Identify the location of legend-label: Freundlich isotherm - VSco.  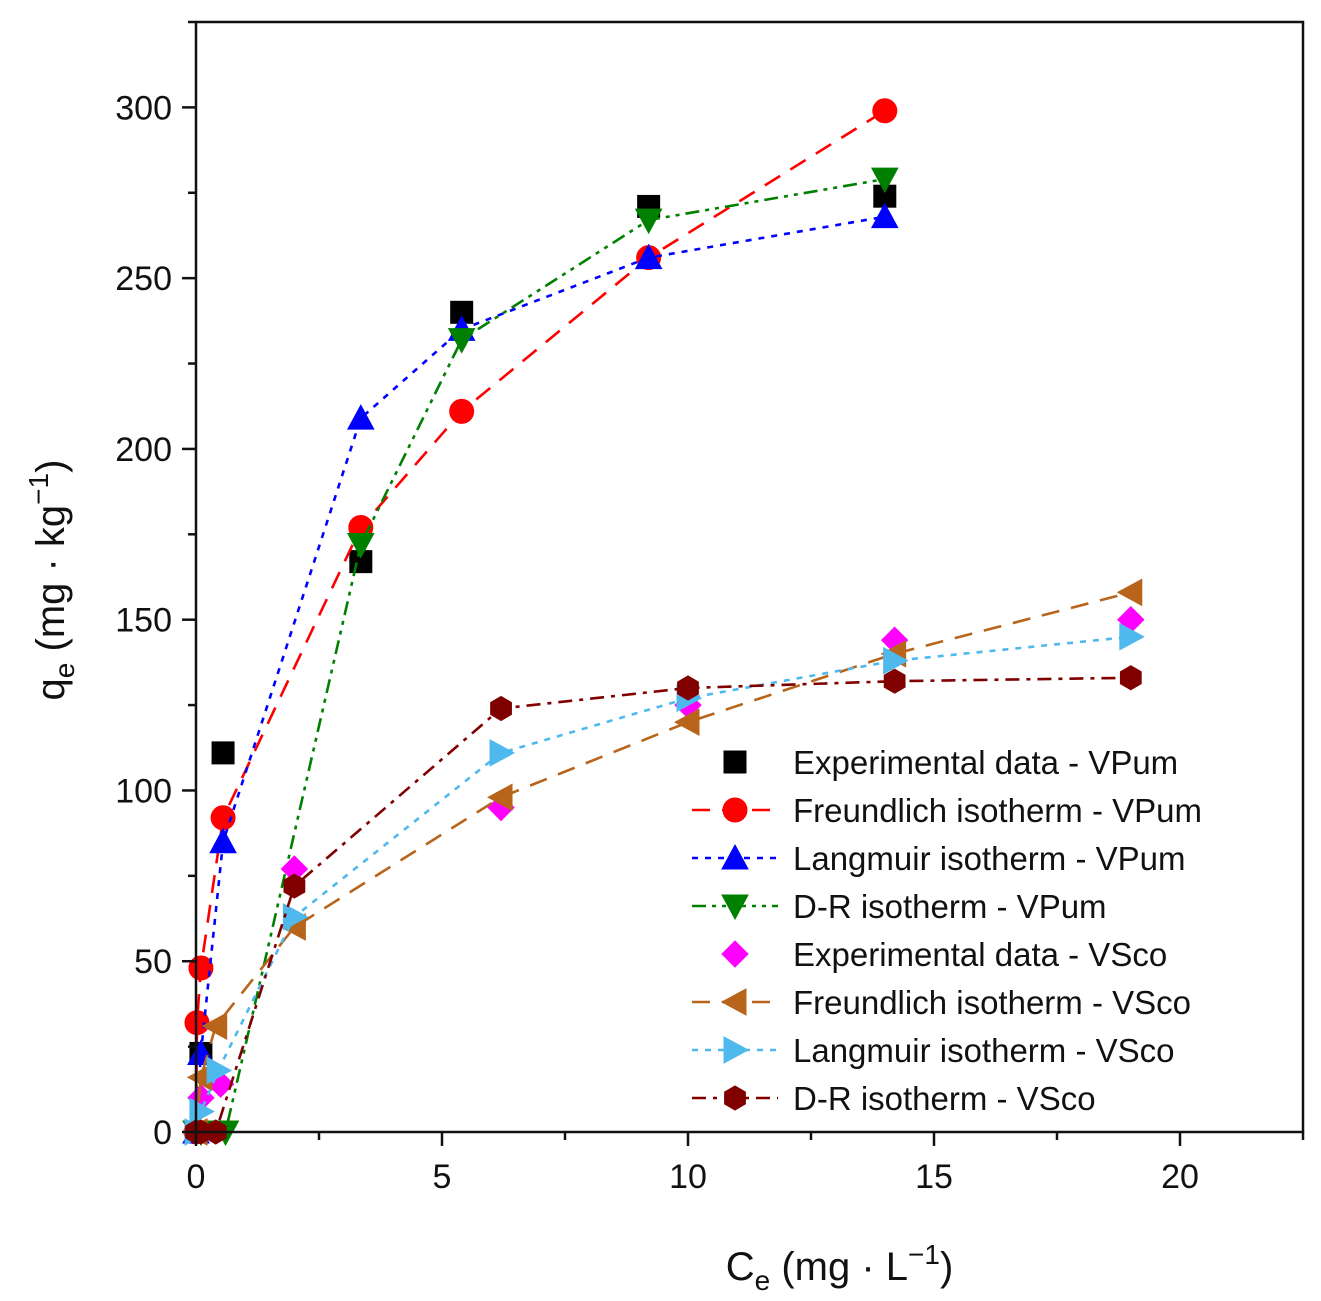
(992, 1002).